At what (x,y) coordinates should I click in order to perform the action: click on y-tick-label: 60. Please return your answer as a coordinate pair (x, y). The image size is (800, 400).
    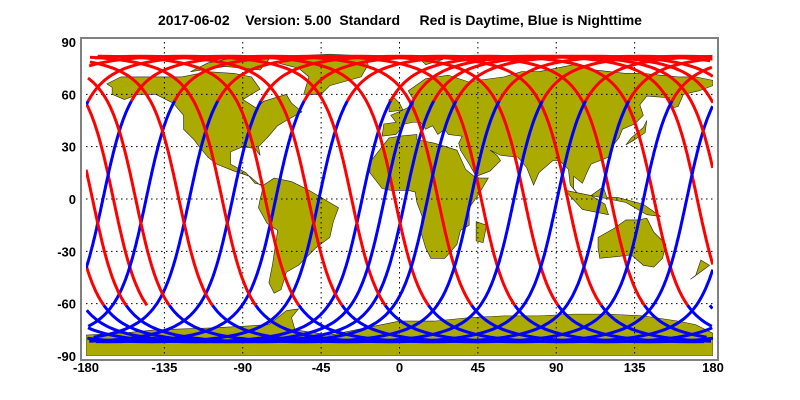
    Looking at the image, I should click on (69, 94).